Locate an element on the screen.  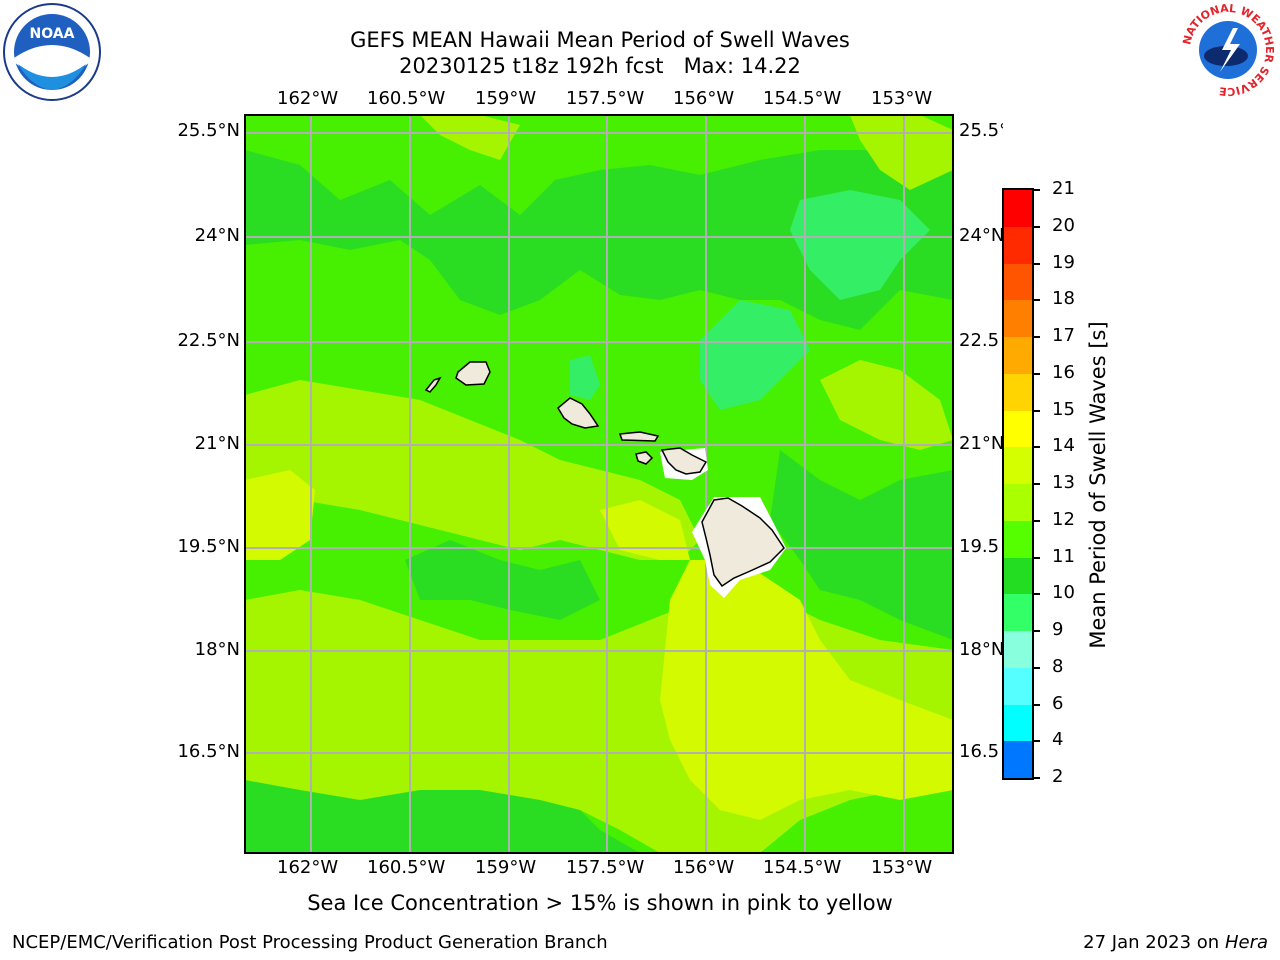
footer-right: 27 Jan 2023 on Hera is located at coordinates (1175, 942).